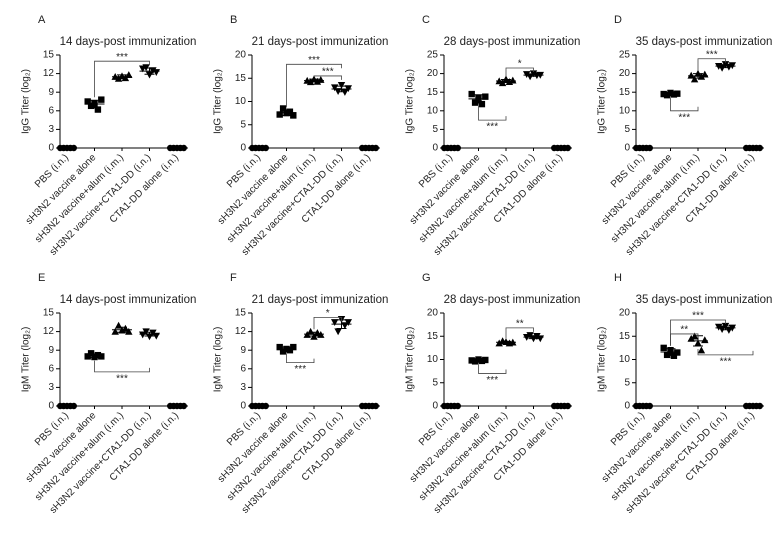 The height and width of the screenshot is (538, 776). What do you see at coordinates (426, 278) in the screenshot?
I see `panel-letter: G` at bounding box center [426, 278].